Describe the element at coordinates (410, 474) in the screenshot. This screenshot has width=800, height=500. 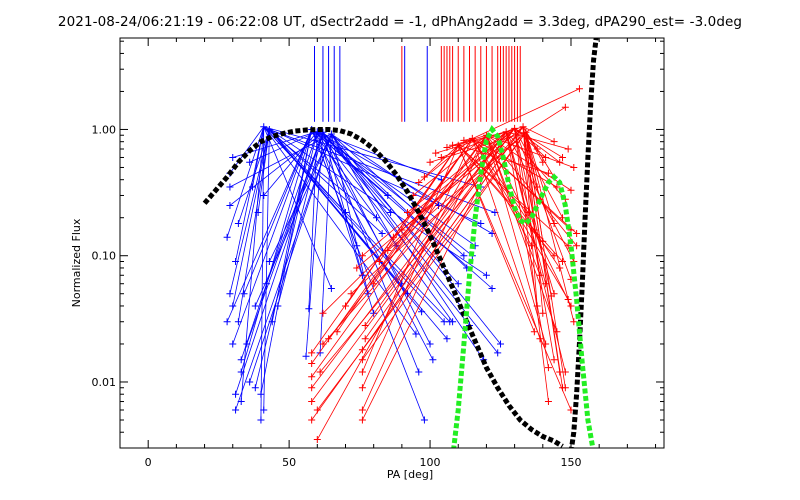
I see `x-axis-label: PA [deg]` at that location.